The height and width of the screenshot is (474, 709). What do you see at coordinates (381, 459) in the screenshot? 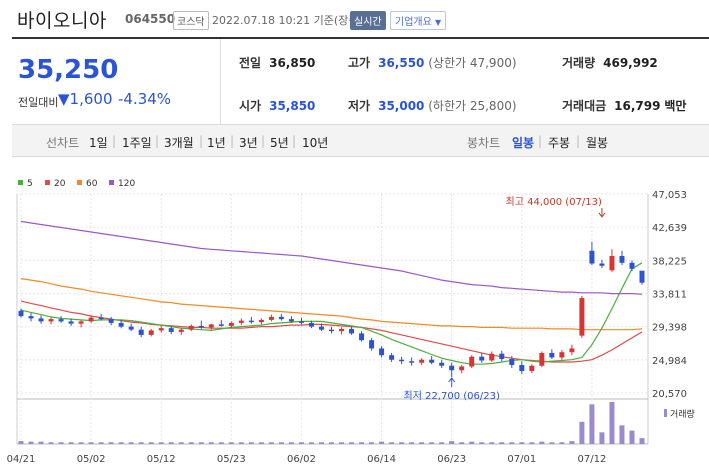
I see `x-tick-label: 06/14` at bounding box center [381, 459].